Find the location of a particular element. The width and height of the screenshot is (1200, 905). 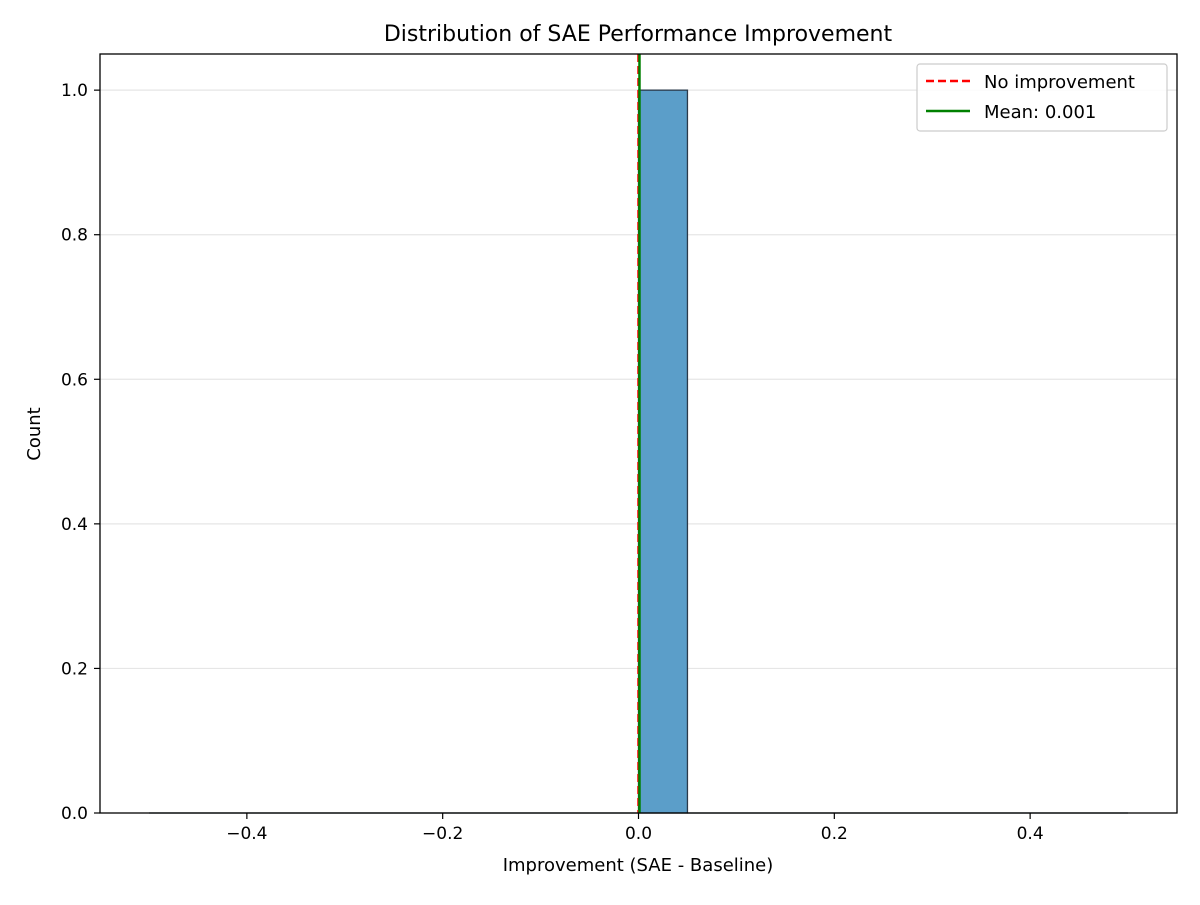

legend-box is located at coordinates (1042, 97).